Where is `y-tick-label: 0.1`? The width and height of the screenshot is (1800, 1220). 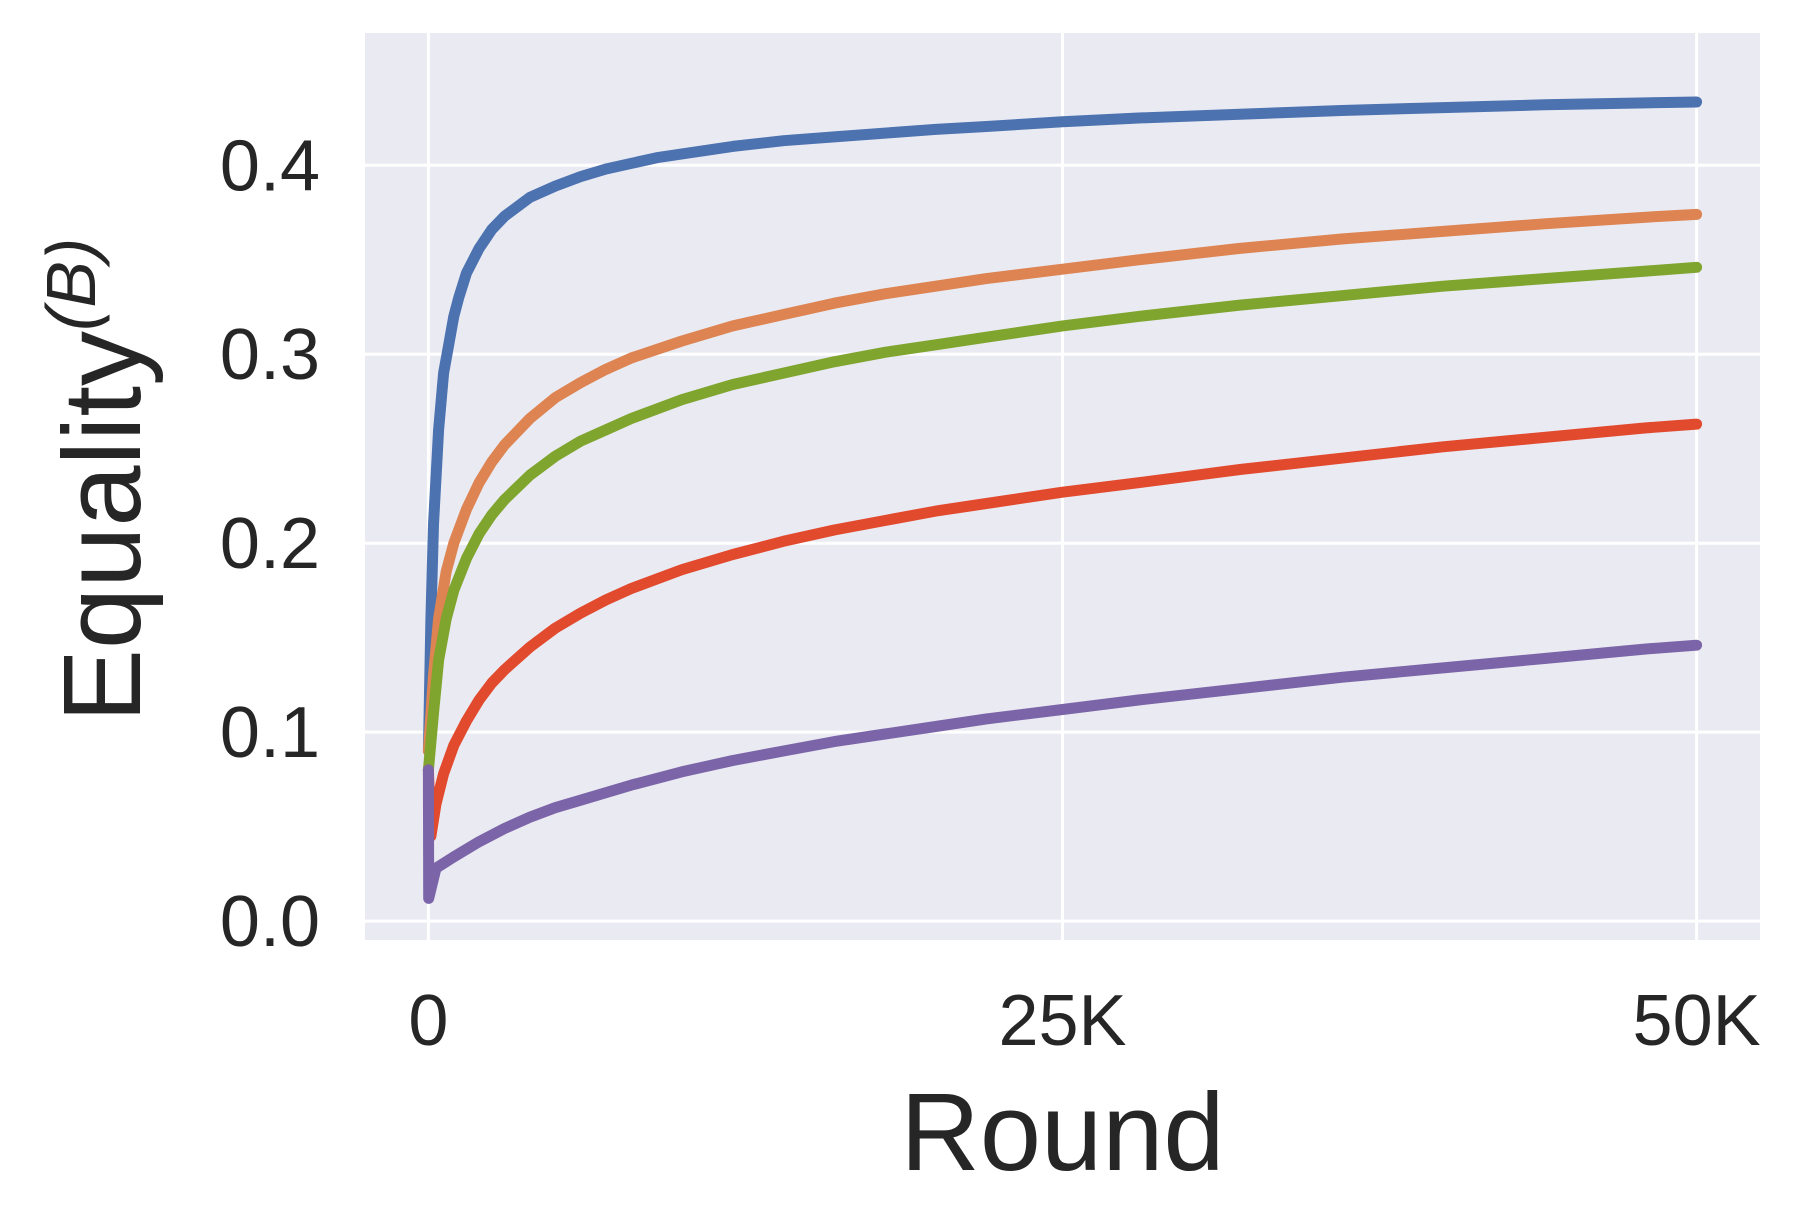
y-tick-label: 0.1 is located at coordinates (270, 733).